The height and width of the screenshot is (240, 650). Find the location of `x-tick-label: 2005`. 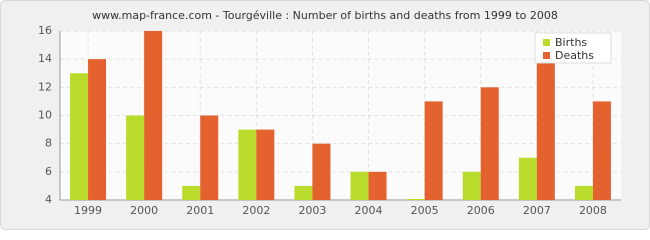

x-tick-label: 2005 is located at coordinates (425, 210).